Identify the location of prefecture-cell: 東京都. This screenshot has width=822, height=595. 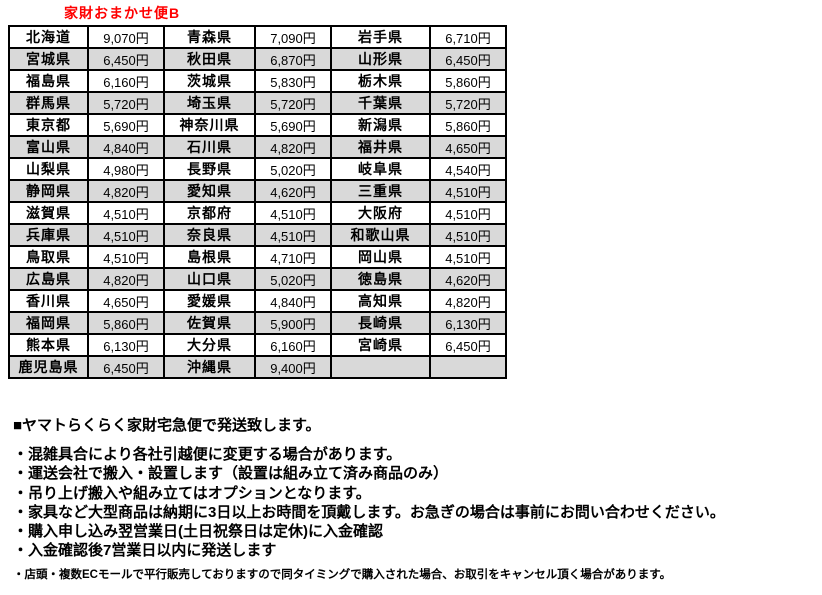
(48, 125).